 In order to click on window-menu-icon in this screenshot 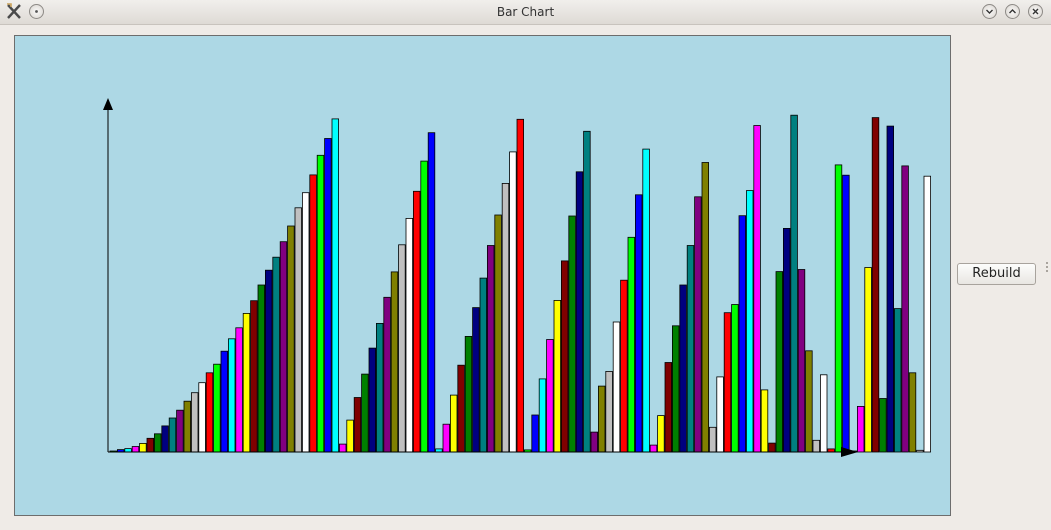, I will do `click(36, 11)`.